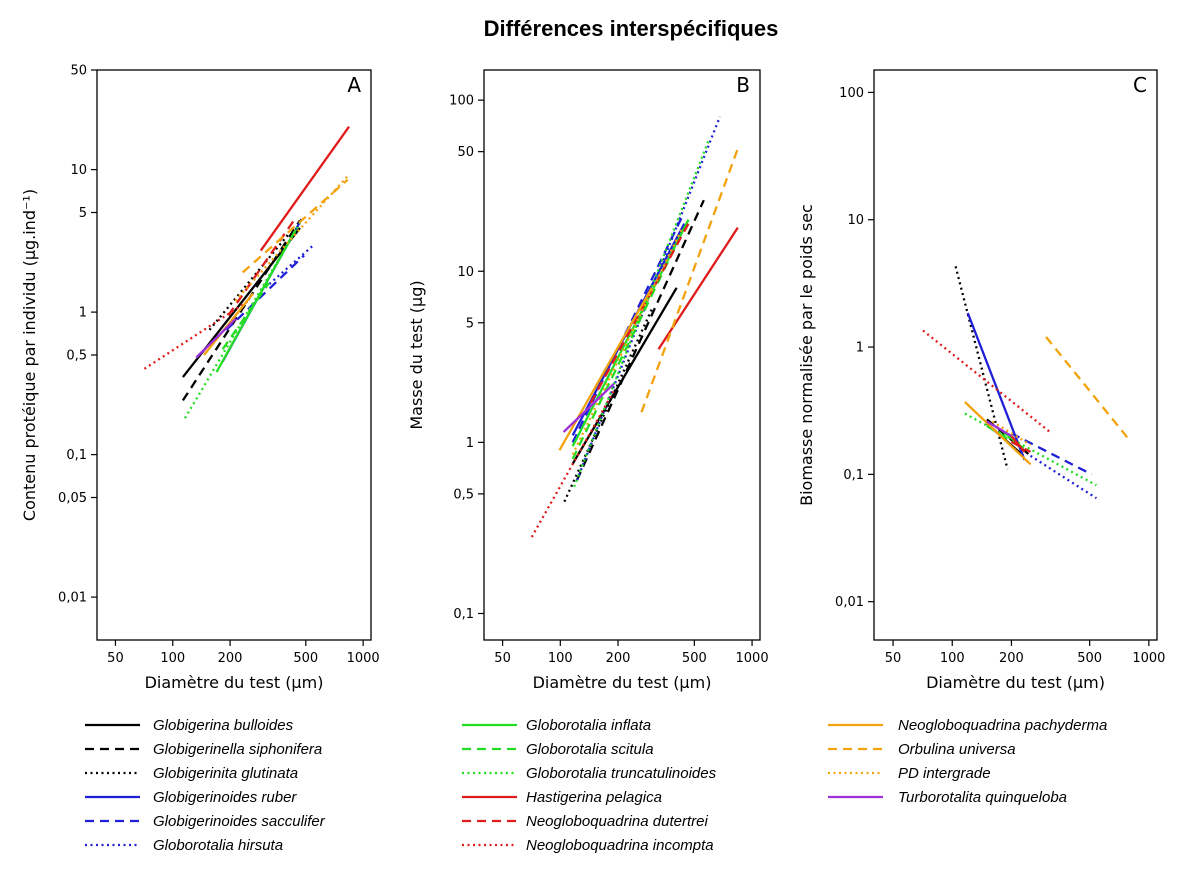 The image size is (1183, 872). Describe the element at coordinates (218, 845) in the screenshot. I see `legend-label-globorotalia-hirsuta: Globorotalia hirsuta` at that location.